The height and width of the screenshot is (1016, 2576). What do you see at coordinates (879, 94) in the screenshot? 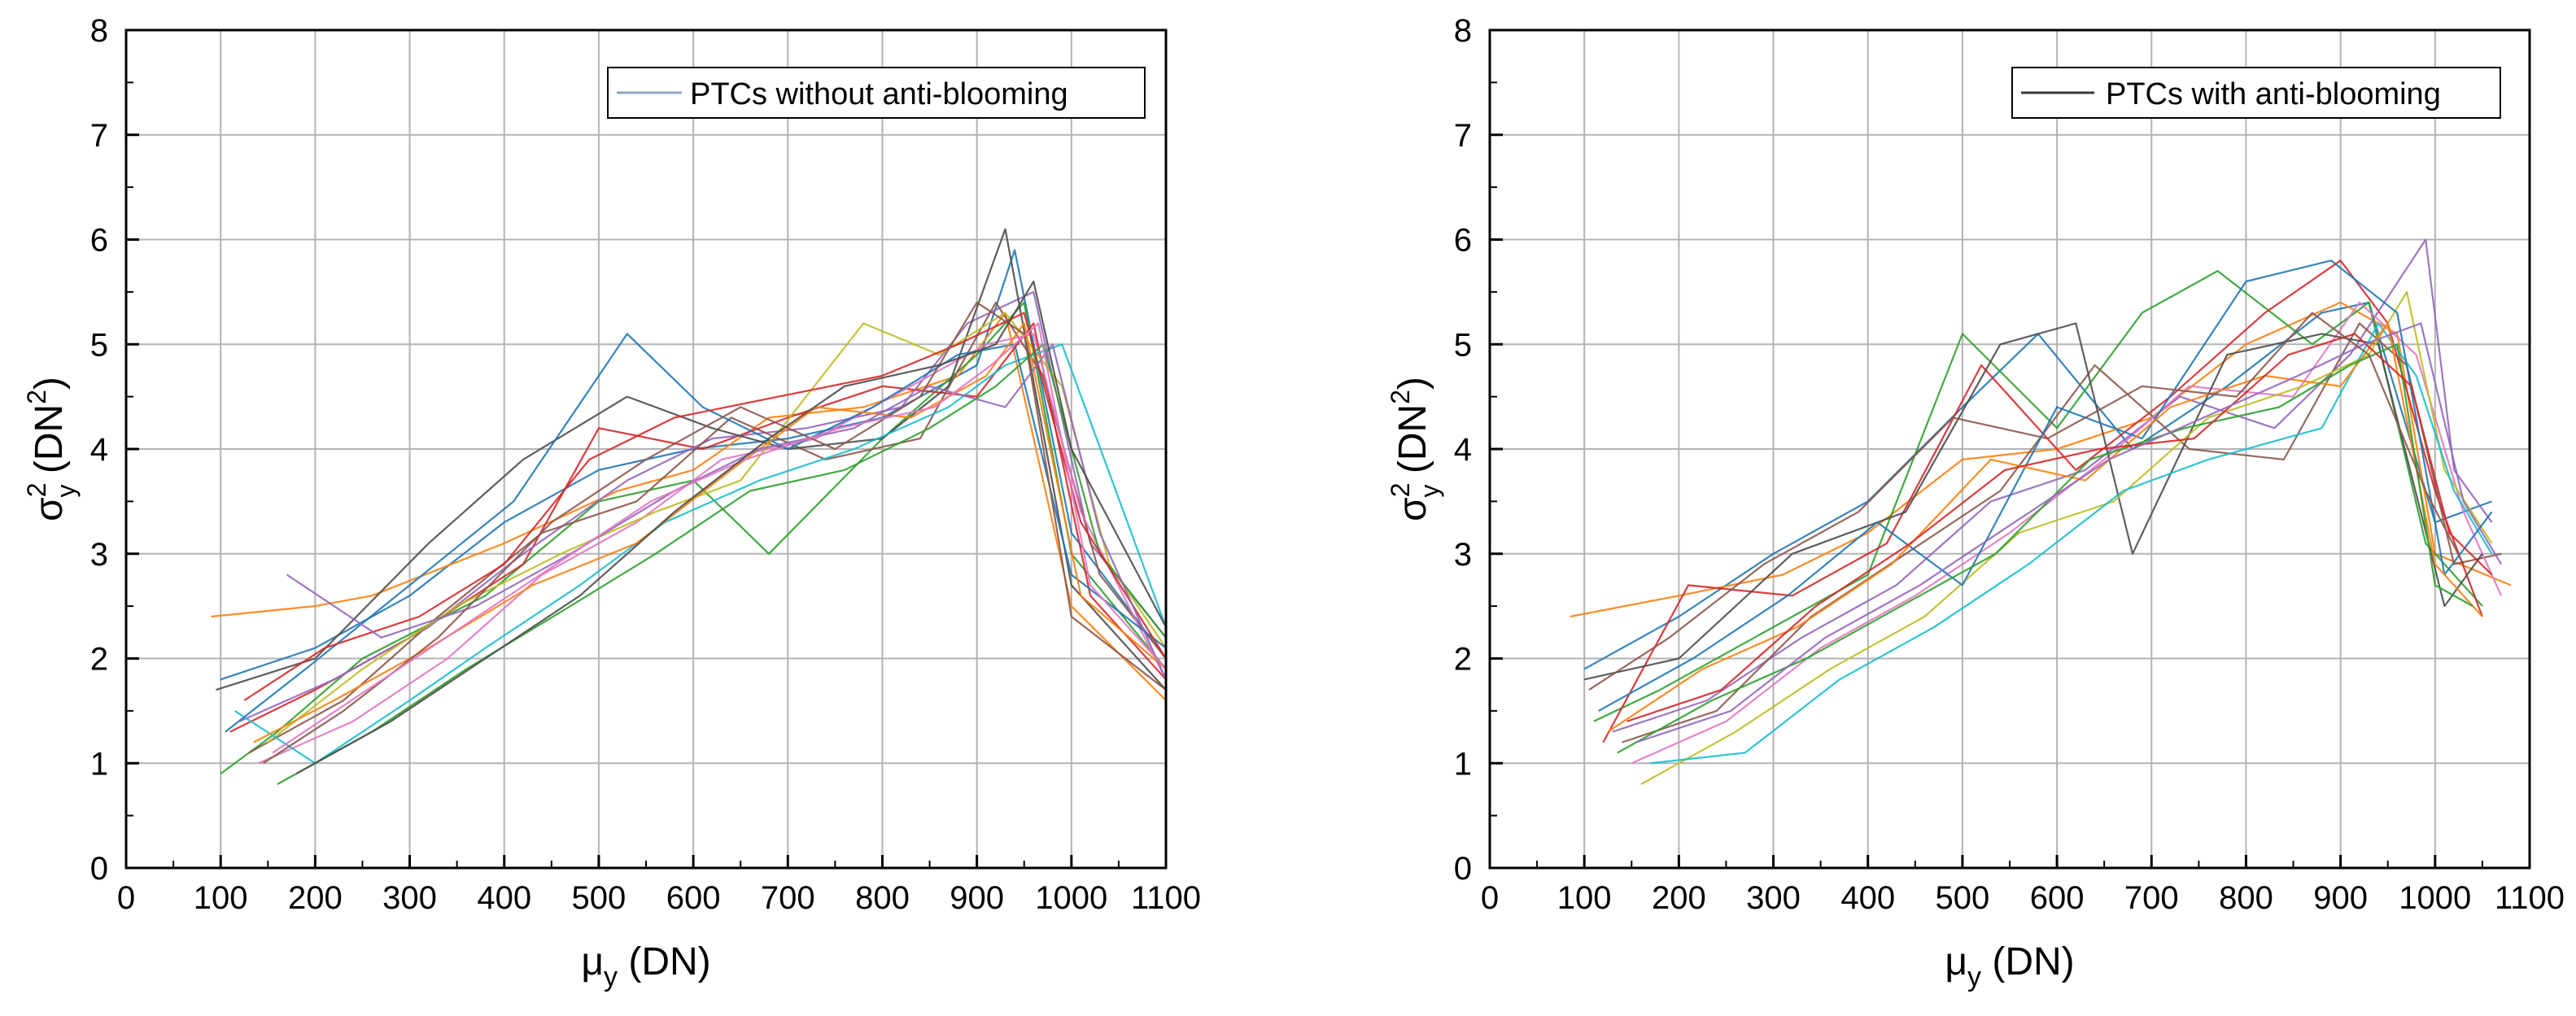
I see `legend-label: PTCs without anti-blooming` at bounding box center [879, 94].